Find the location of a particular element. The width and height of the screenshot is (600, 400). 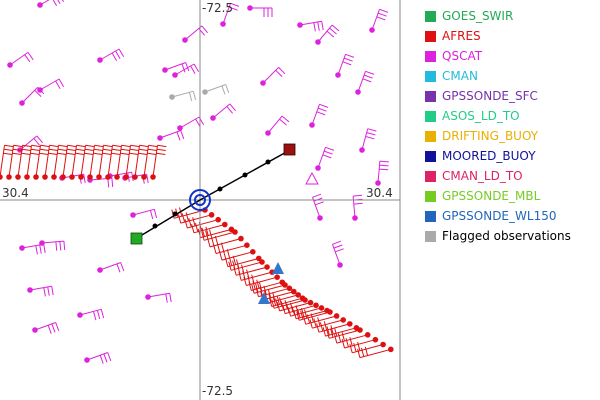

legend-item: CMAN is located at coordinates (507, 76).